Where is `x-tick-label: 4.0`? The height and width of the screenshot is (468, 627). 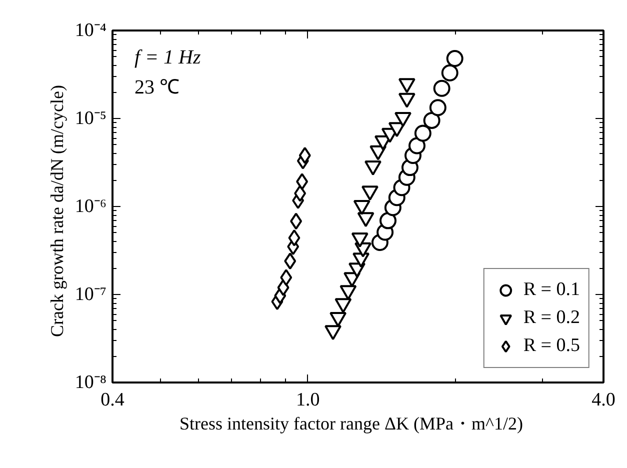 x-tick-label: 4.0 is located at coordinates (604, 400).